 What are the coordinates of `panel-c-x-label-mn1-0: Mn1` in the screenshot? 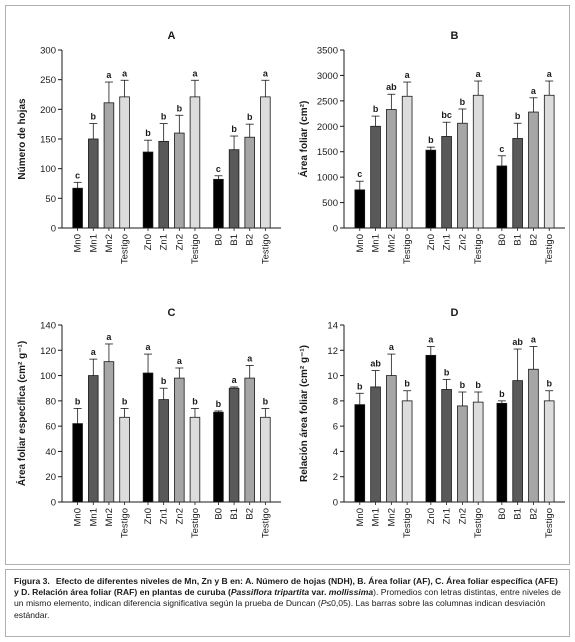 It's located at (93, 517).